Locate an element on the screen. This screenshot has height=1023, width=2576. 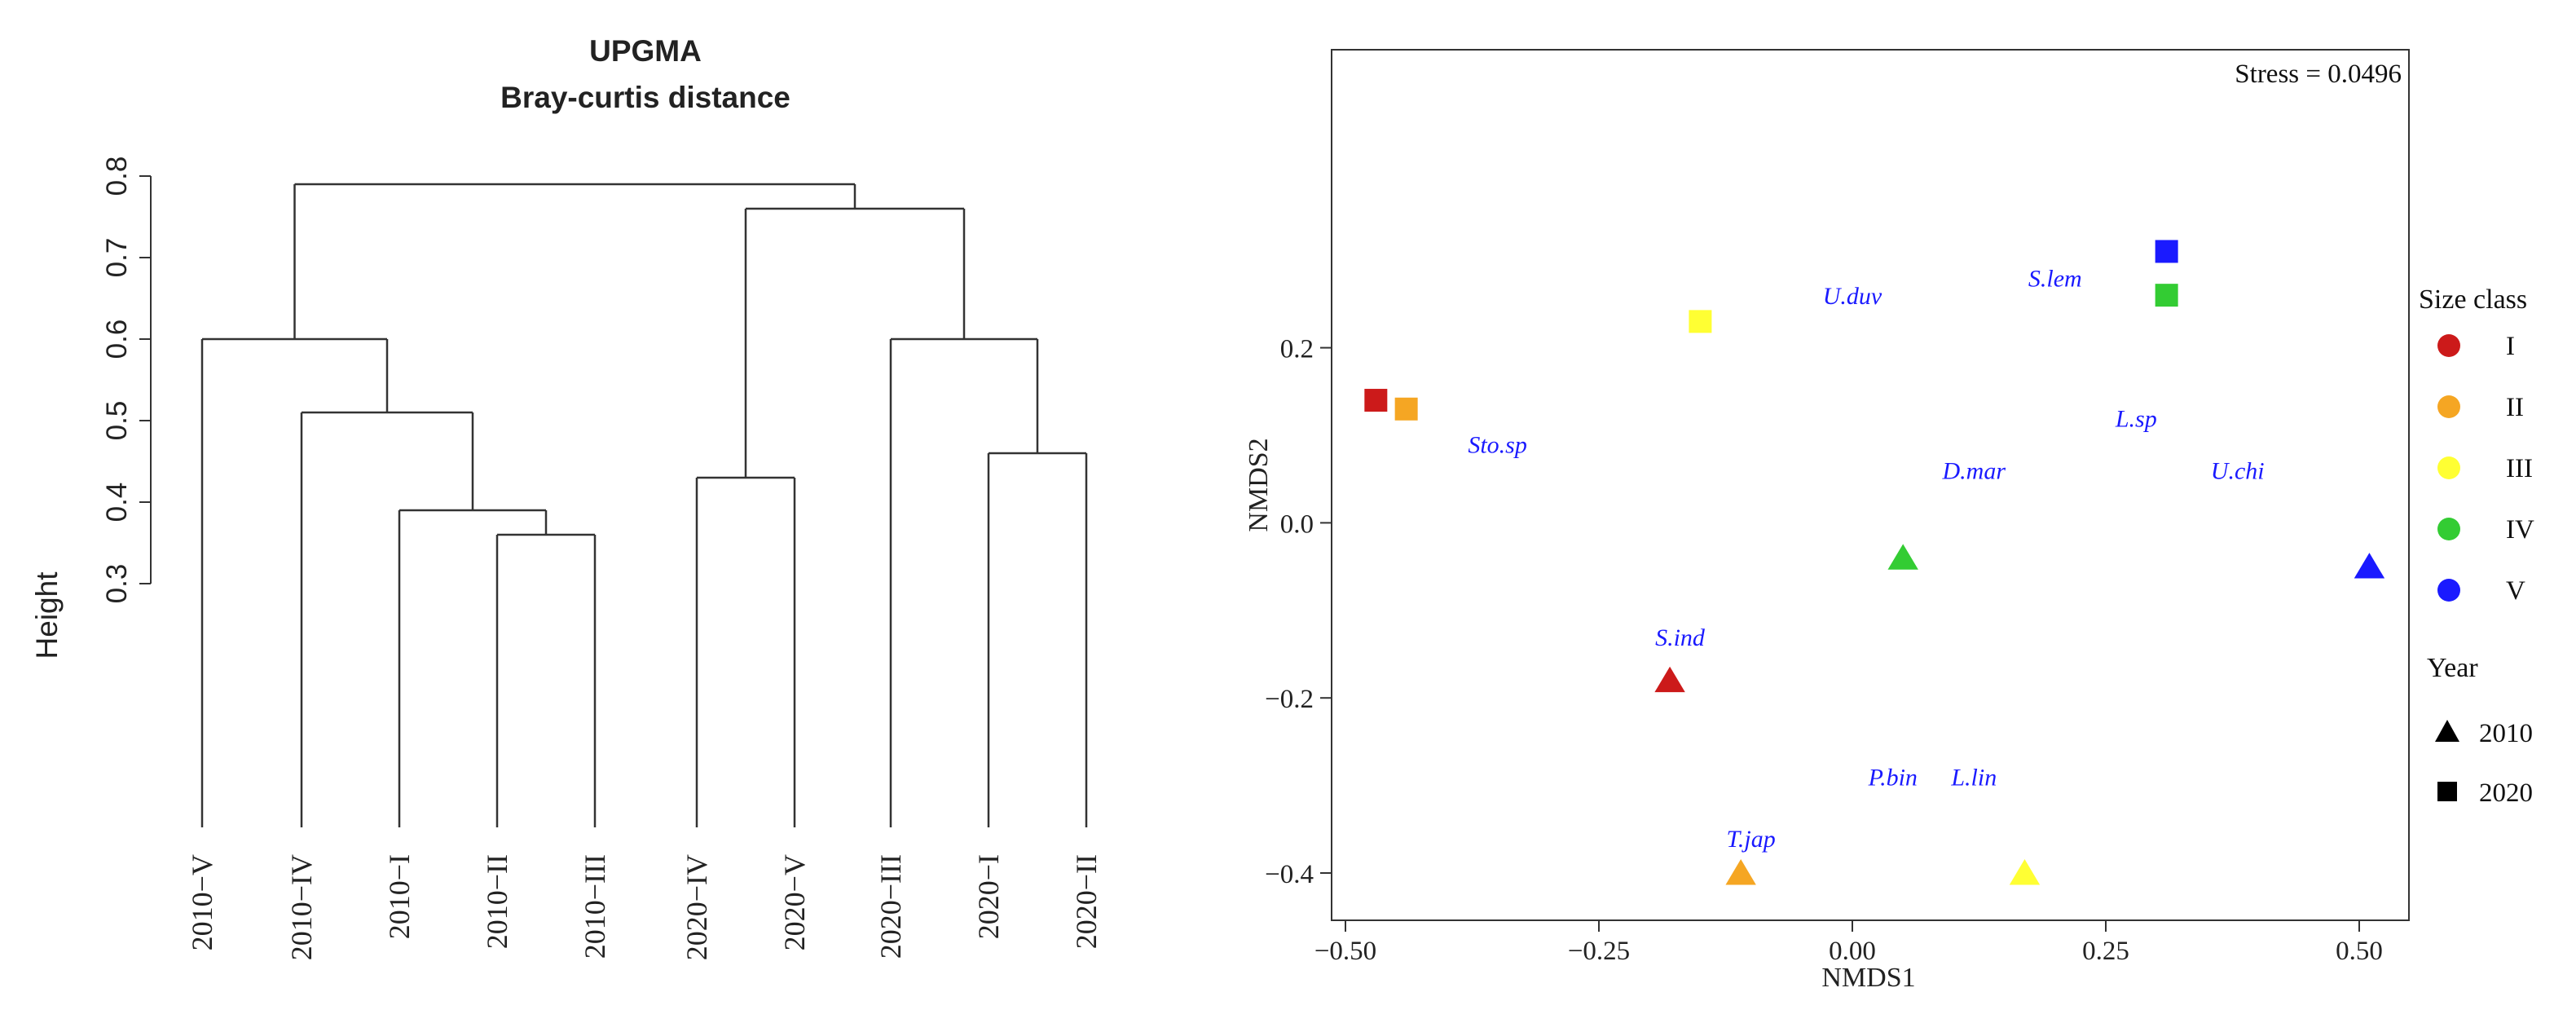
species-label-t-jap: T.jap is located at coordinates (1750, 840).